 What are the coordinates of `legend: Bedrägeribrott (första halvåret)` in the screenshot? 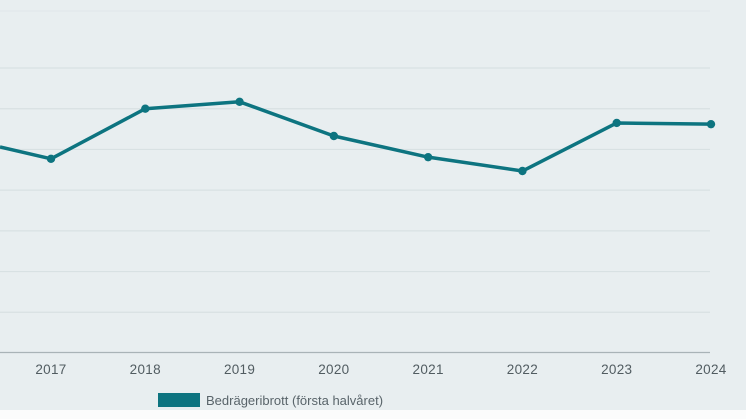 It's located at (270, 400).